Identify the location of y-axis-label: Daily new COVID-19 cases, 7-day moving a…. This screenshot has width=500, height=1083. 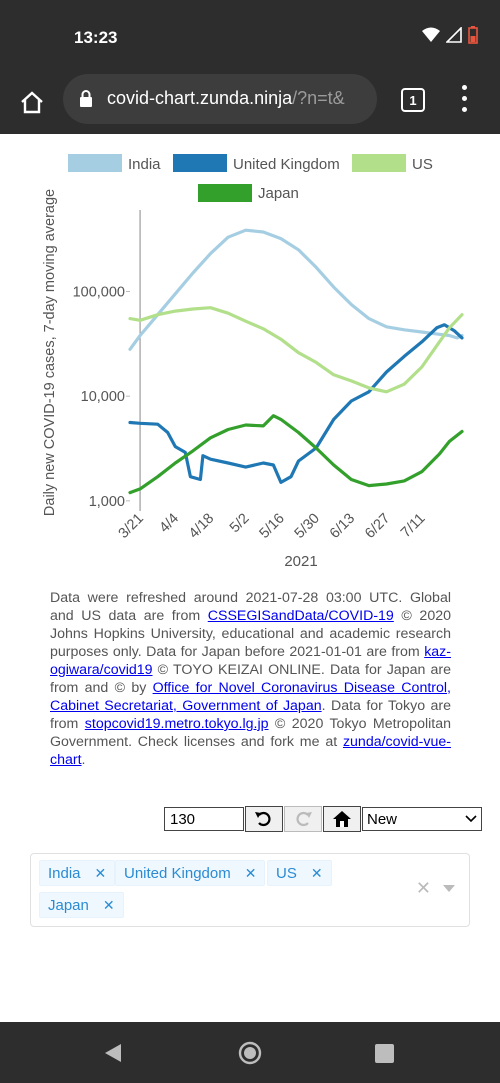
(50, 352).